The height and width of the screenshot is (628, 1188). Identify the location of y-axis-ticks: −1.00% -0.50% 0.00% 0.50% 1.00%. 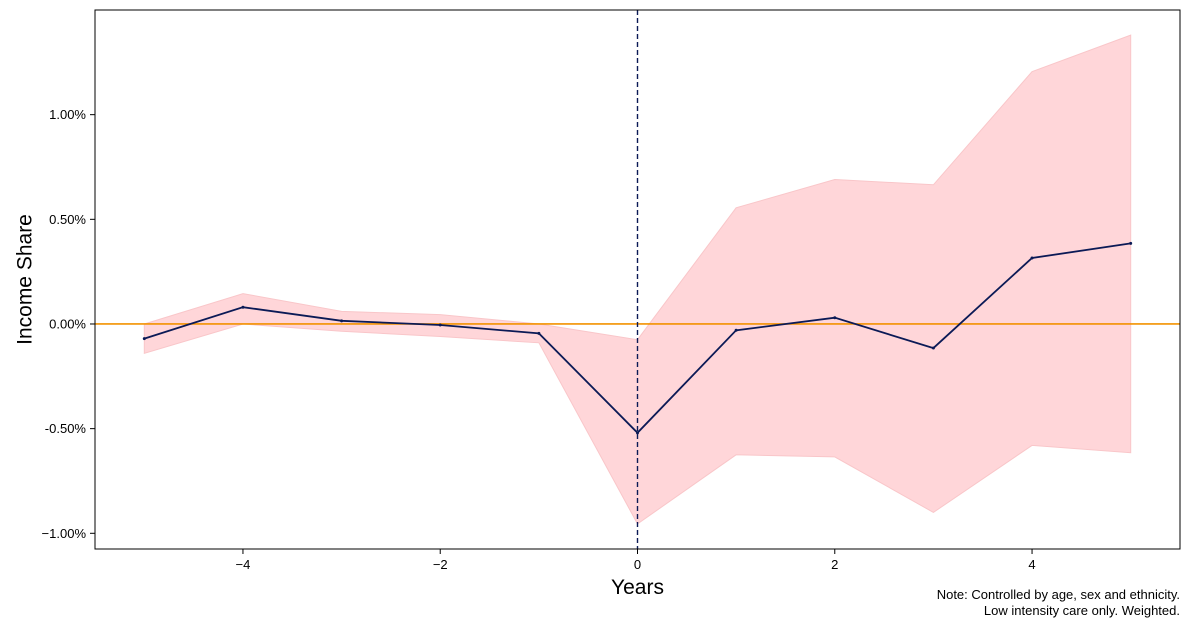
(68, 324).